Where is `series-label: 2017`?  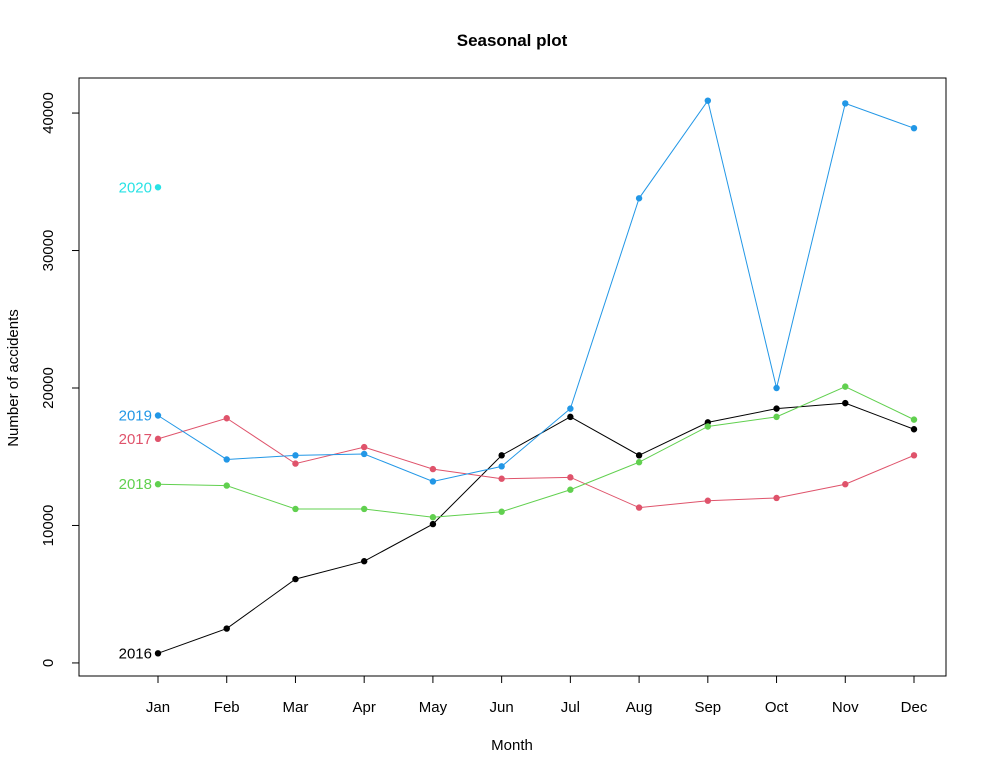 series-label: 2017 is located at coordinates (135, 439).